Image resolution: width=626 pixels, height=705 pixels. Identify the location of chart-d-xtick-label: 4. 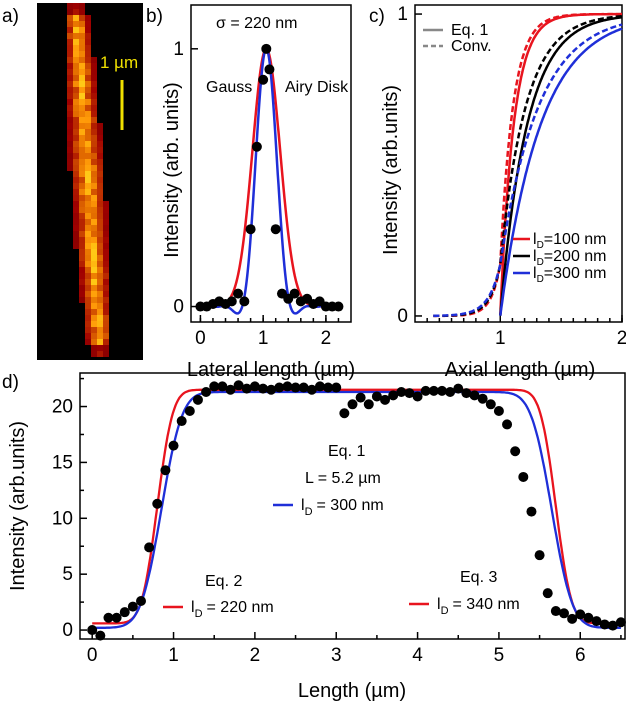
(417, 655).